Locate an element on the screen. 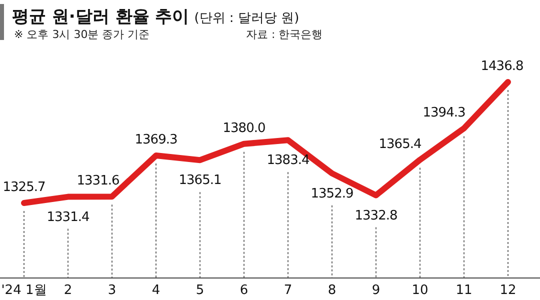 The height and width of the screenshot is (300, 540). data-label: 1331.6 is located at coordinates (98, 181).